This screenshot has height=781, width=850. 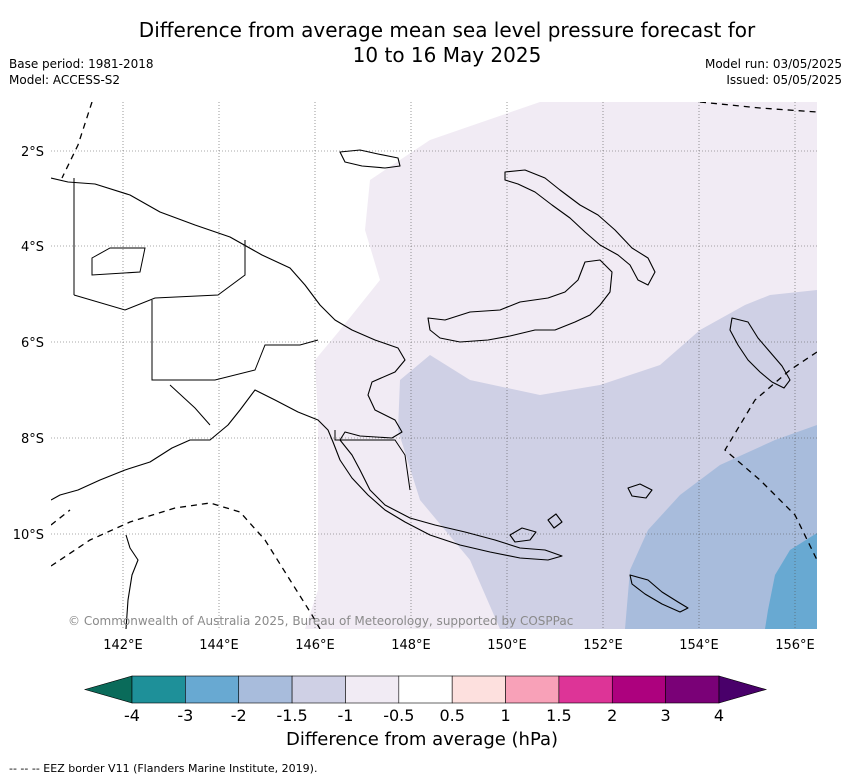 I want to click on colorbar-tick-labels: -4 -3 -2 -1.5 -1 -0.5 0.5 1 1.5 2 3 4, so click(x=424, y=715).